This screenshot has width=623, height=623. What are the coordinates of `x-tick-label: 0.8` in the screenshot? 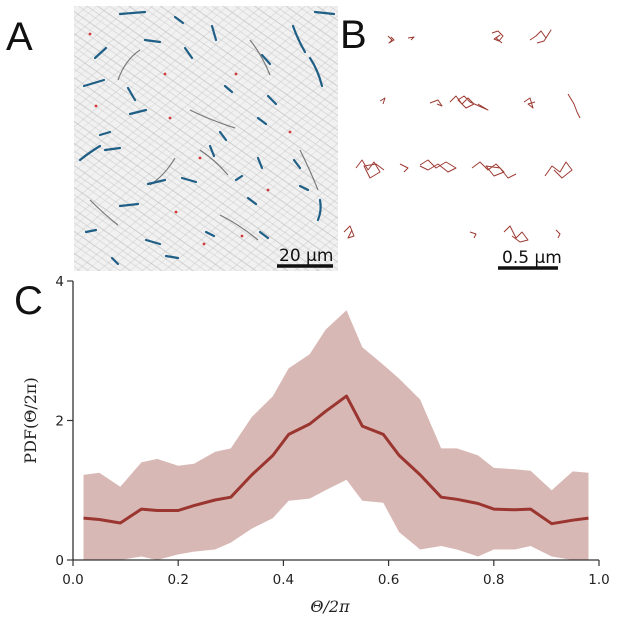 It's located at (493, 580).